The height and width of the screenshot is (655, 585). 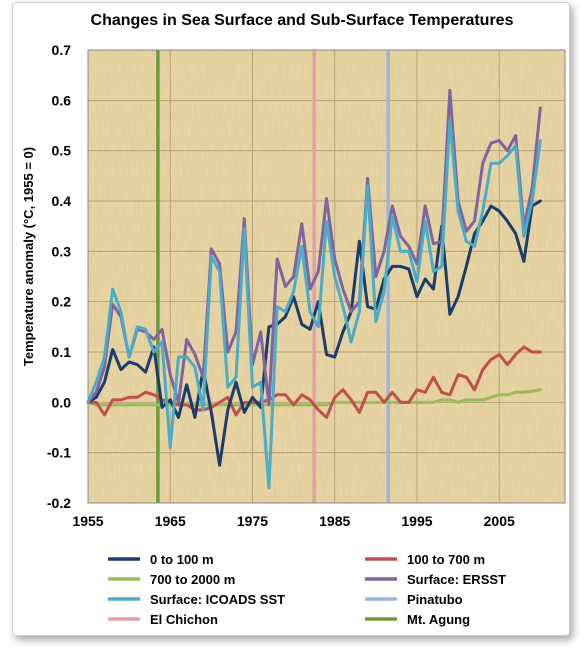 What do you see at coordinates (314, 382) in the screenshot?
I see `series-line-100-to-700-m` at bounding box center [314, 382].